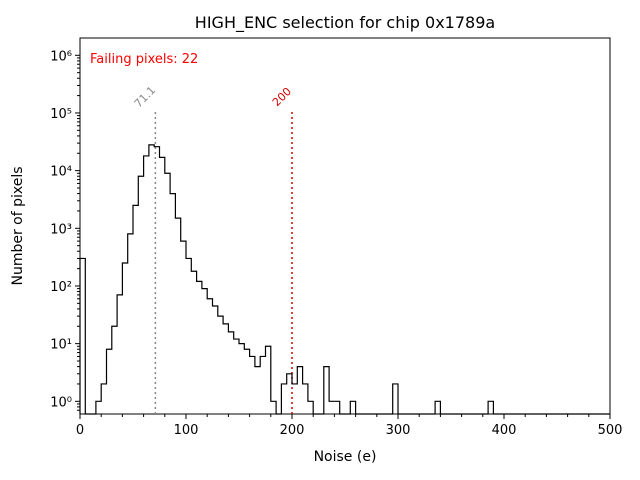 This screenshot has width=640, height=480. What do you see at coordinates (345, 457) in the screenshot?
I see `x-axis-label: Noise (e)` at bounding box center [345, 457].